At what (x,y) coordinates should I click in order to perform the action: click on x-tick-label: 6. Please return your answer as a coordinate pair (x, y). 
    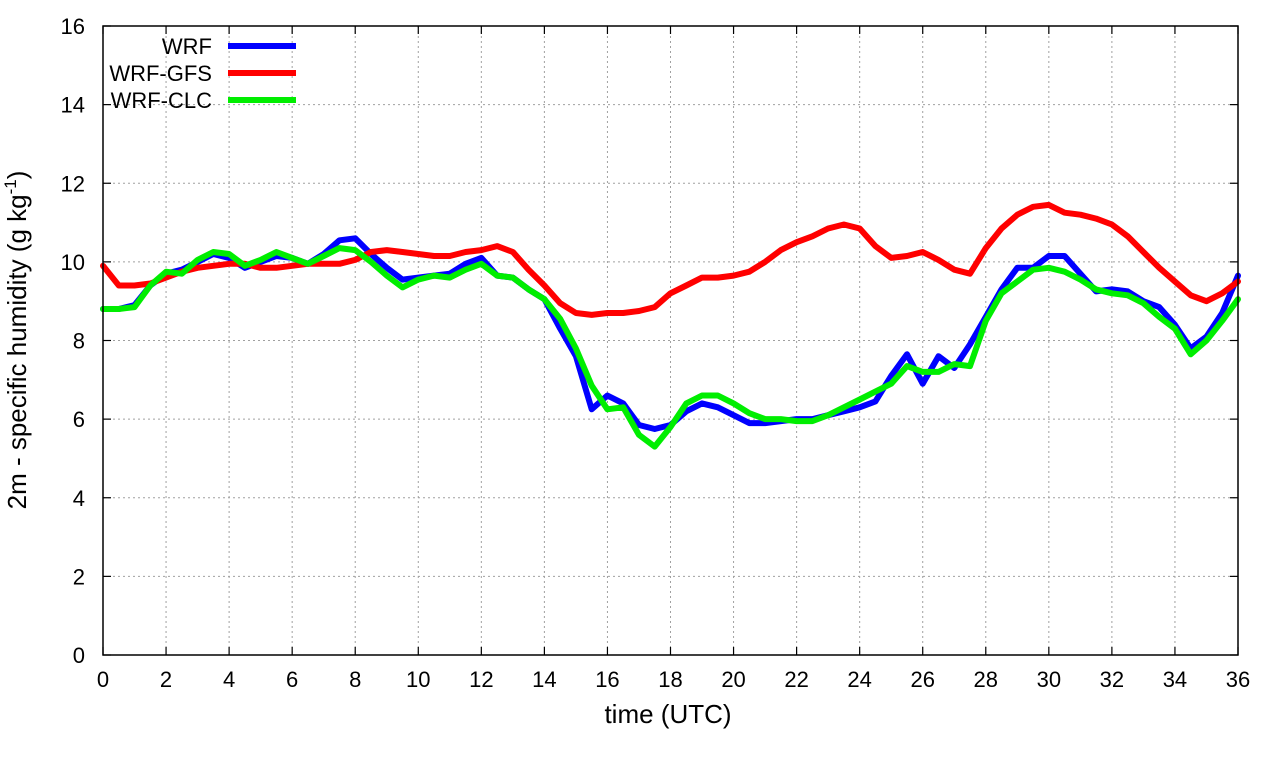
    Looking at the image, I should click on (292, 679).